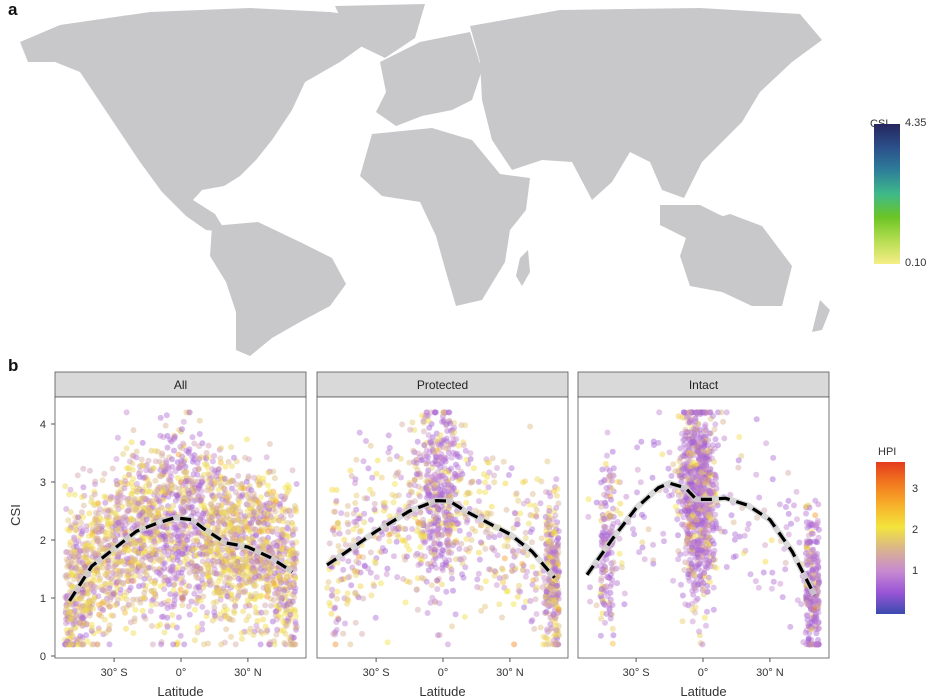 Image resolution: width=936 pixels, height=700 pixels. Describe the element at coordinates (916, 263) in the screenshot. I see `csi-legend-min: 0.10` at that location.